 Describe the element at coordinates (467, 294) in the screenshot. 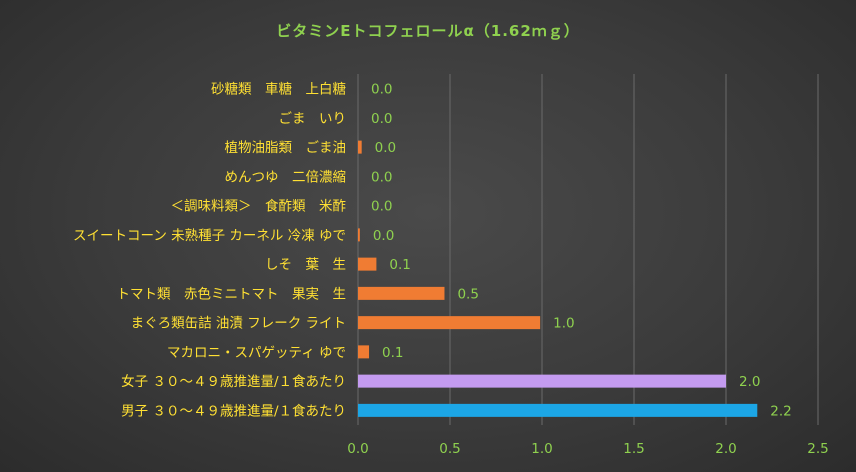

I see `data-label: 0.5` at that location.